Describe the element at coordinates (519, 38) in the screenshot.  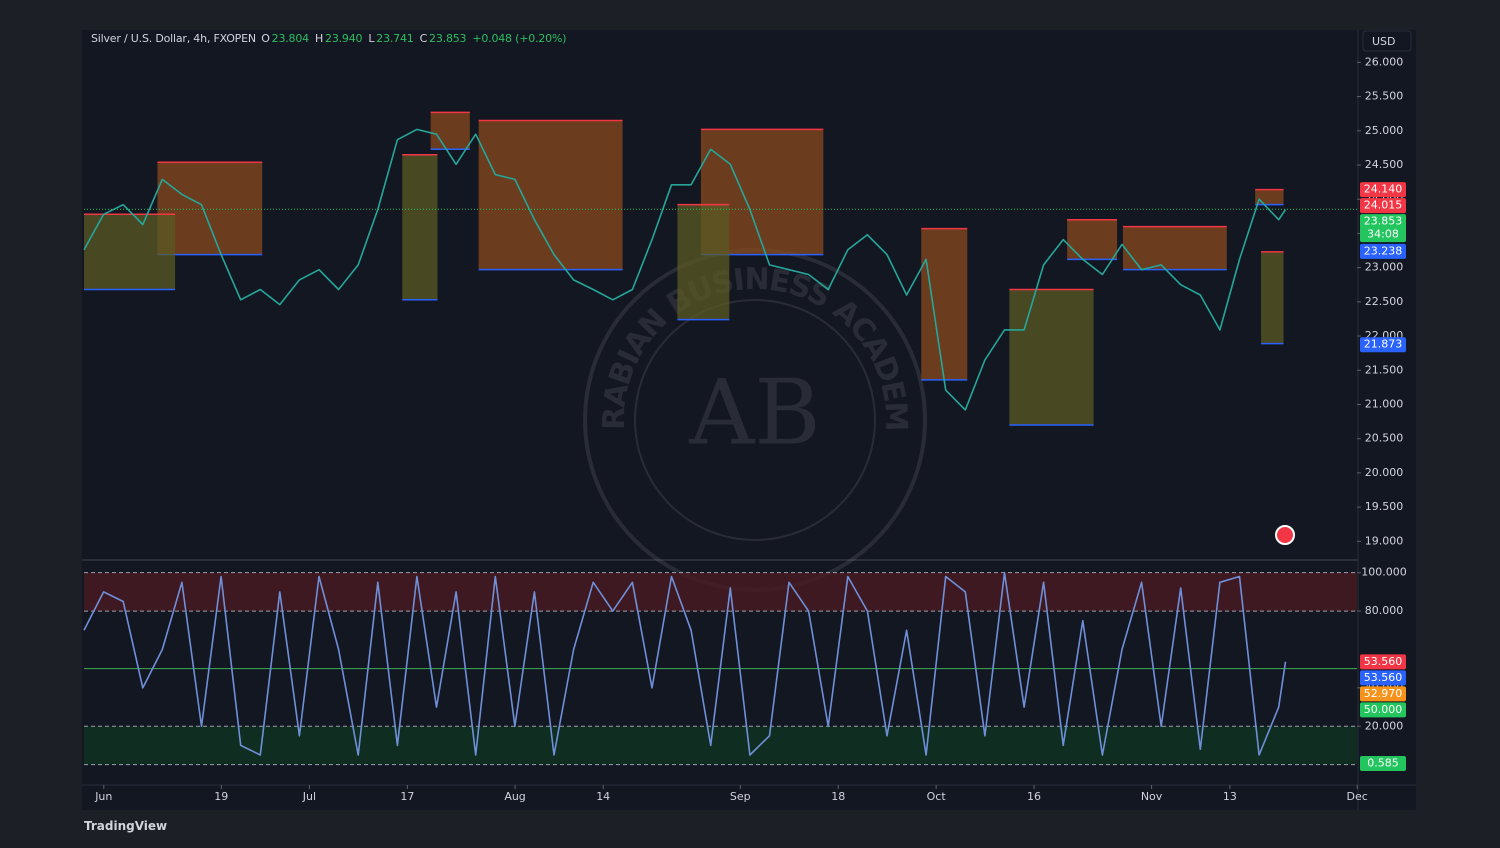
I see `price-change: +0.048 (+0.20%)` at that location.